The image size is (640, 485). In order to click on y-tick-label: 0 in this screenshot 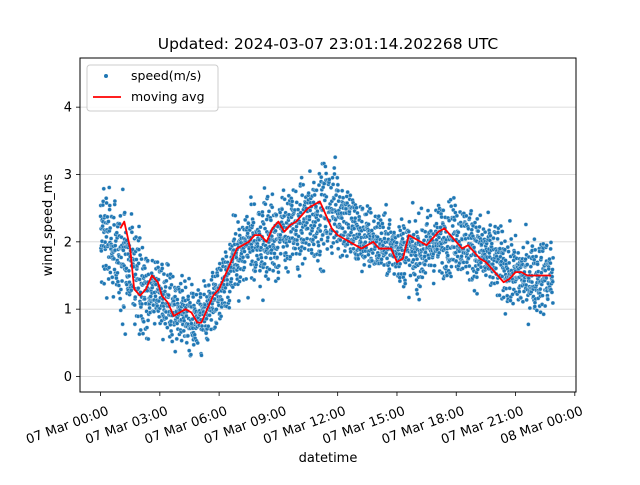, I will do `click(68, 377)`.